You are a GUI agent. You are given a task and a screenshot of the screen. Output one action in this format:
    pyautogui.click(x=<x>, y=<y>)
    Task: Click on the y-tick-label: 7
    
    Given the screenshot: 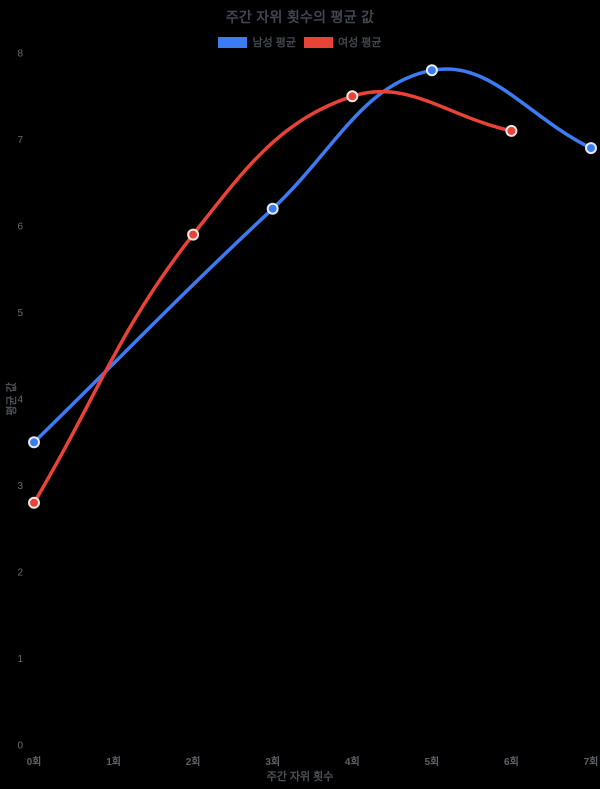 What is the action you would take?
    pyautogui.click(x=20, y=140)
    